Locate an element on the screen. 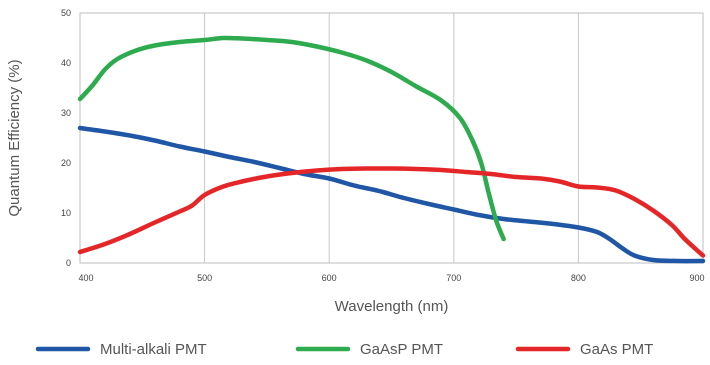  y-axis-title: Quantum Efficiency (%) is located at coordinates (14, 137).